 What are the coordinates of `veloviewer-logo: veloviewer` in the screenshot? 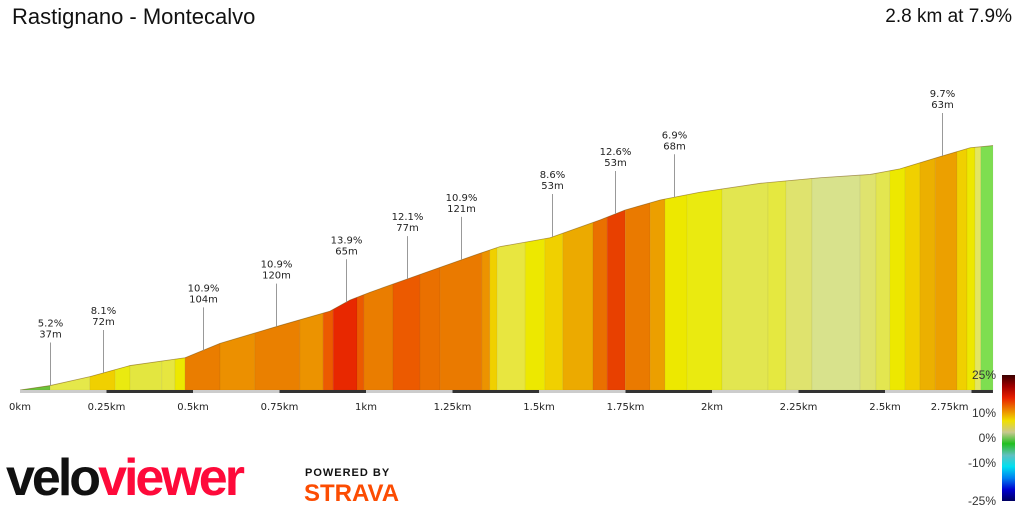 It's located at (125, 478).